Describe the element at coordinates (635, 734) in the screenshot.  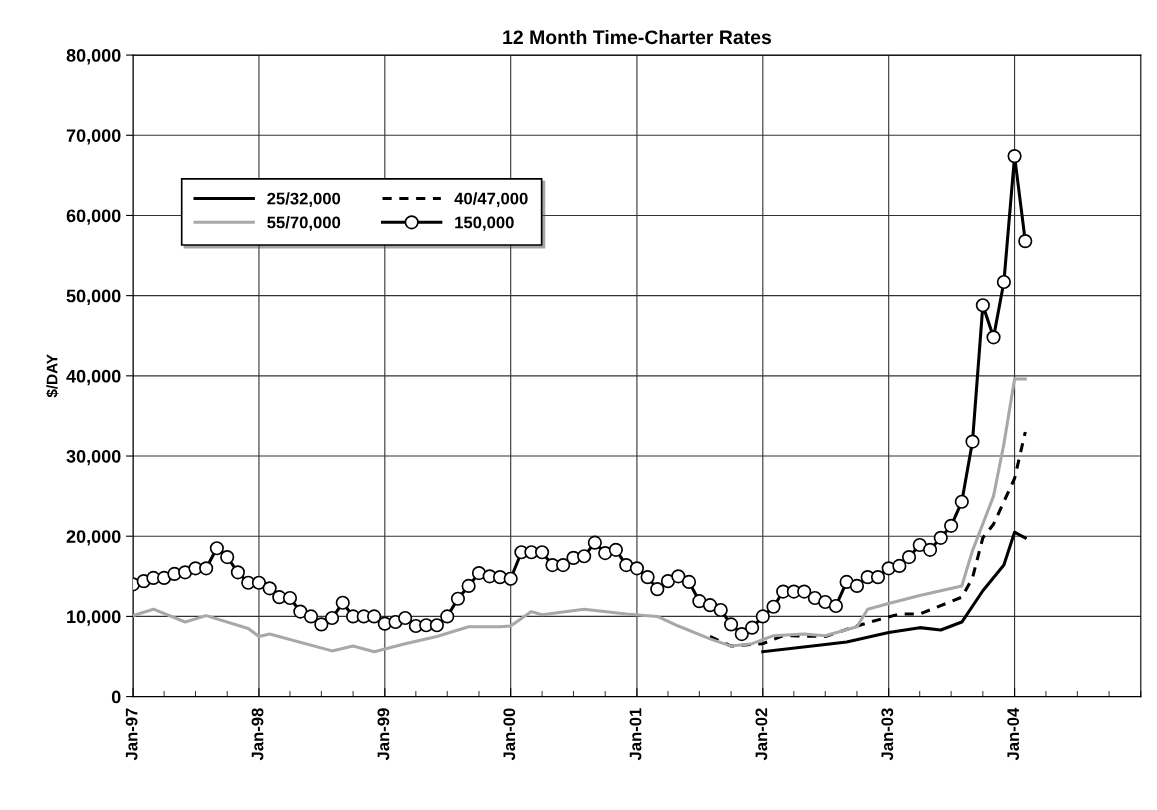
I see `x-tick-label: Jan-01` at that location.